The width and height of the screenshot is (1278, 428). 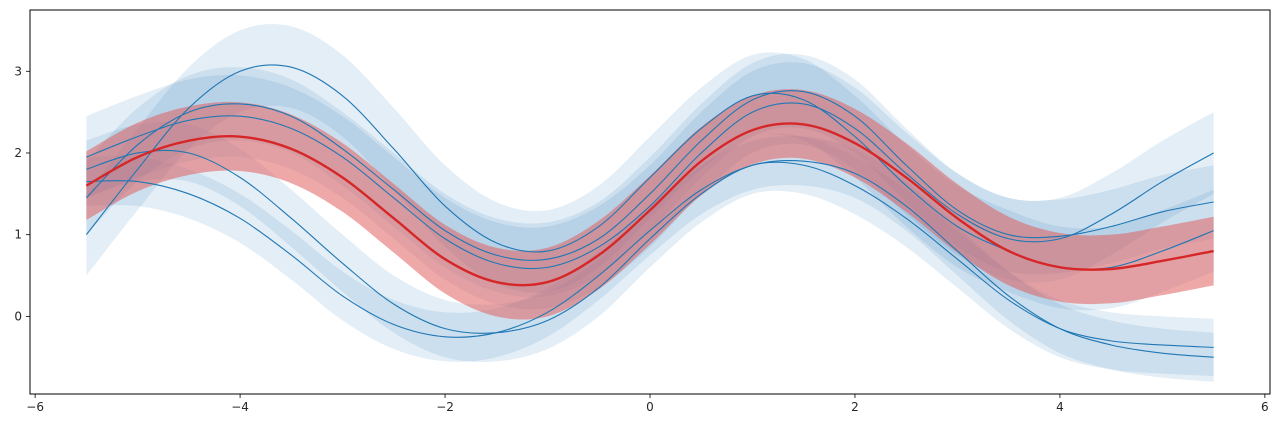 I want to click on x-axis-ticks: −6 −4 −2 0 2 4 6, so click(x=647, y=404).